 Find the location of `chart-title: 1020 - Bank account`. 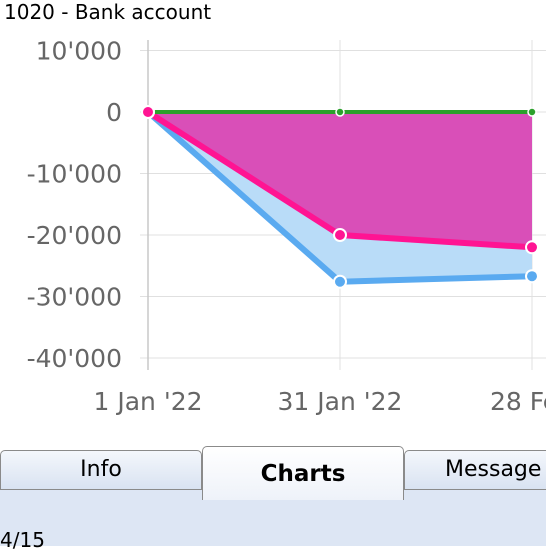

chart-title: 1020 - Bank account is located at coordinates (108, 12).